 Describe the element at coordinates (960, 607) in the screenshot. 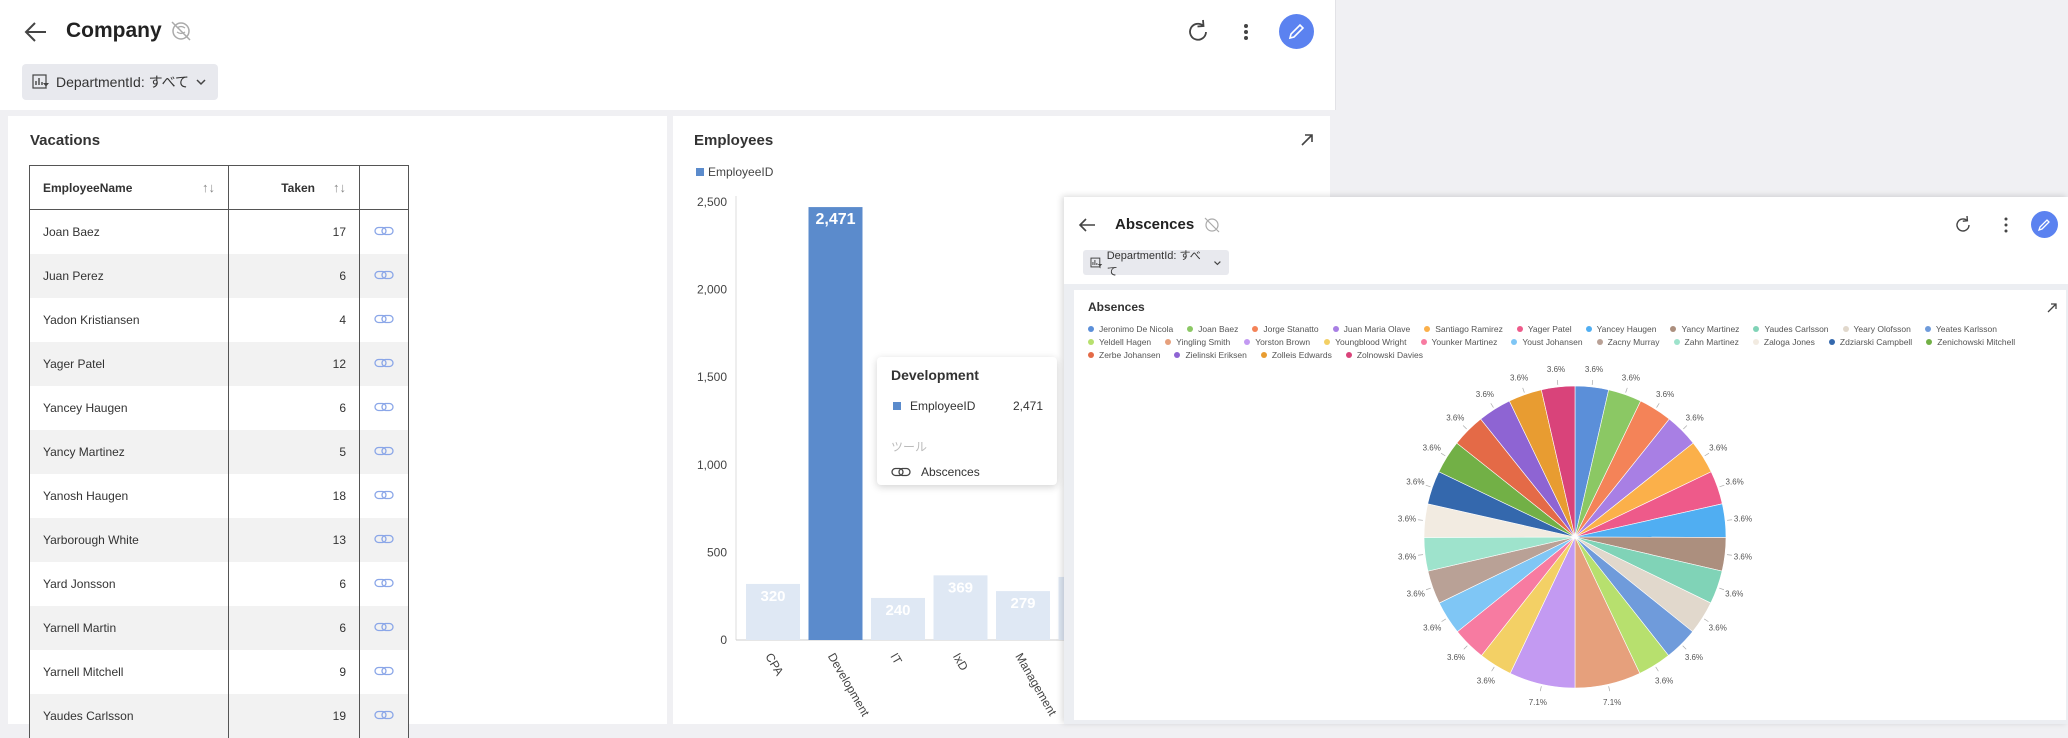

I see `bar-ixd` at that location.